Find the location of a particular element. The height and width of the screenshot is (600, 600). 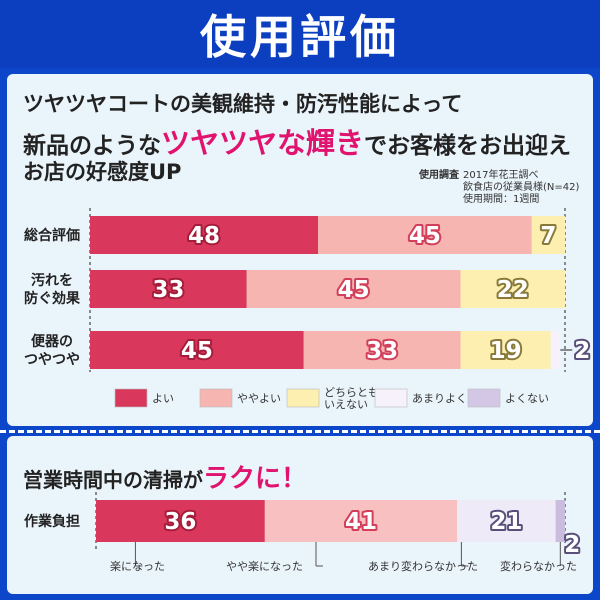

category-label: 便器のつやつや is located at coordinates (52, 350).